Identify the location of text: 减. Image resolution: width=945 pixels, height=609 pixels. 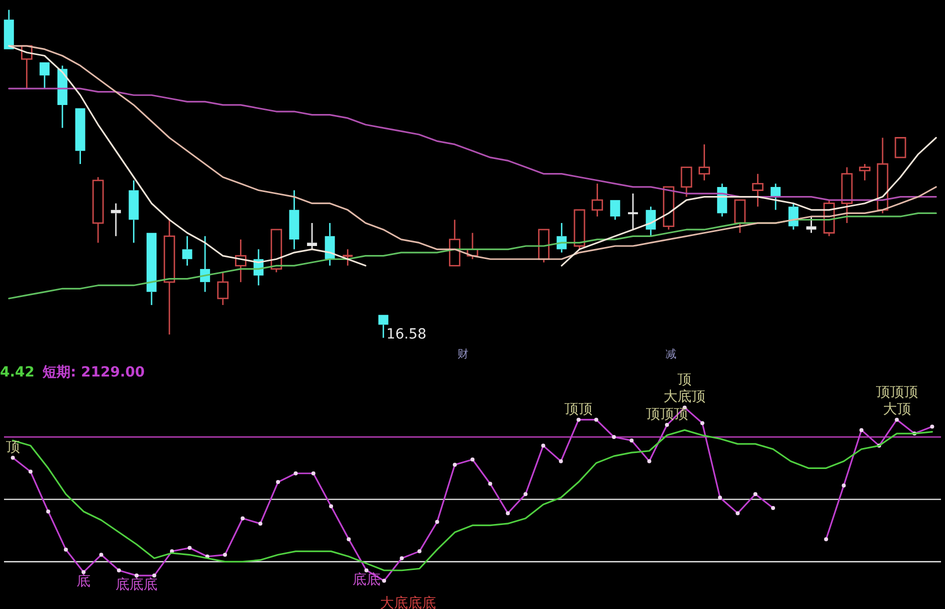
(670, 353).